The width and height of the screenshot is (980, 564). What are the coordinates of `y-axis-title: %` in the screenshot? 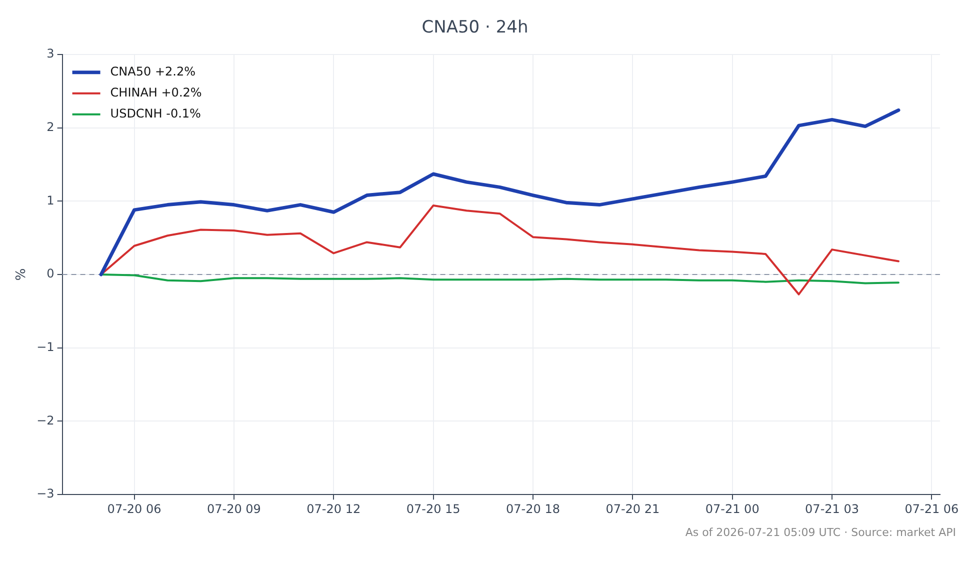 It's located at (22, 274).